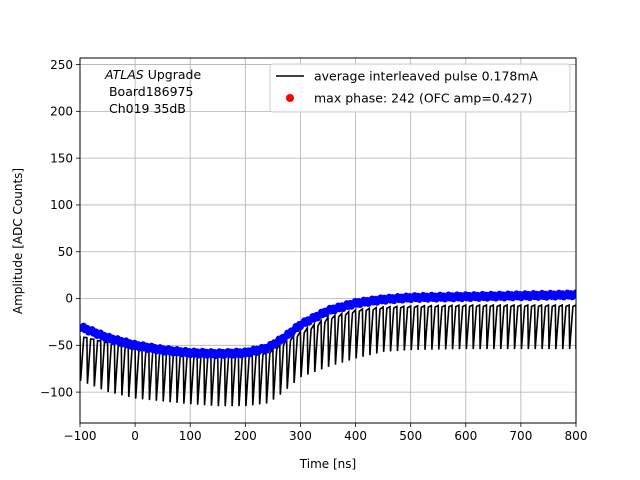 The width and height of the screenshot is (640, 480). Describe the element at coordinates (574, 292) in the screenshot. I see `sample-point` at that location.